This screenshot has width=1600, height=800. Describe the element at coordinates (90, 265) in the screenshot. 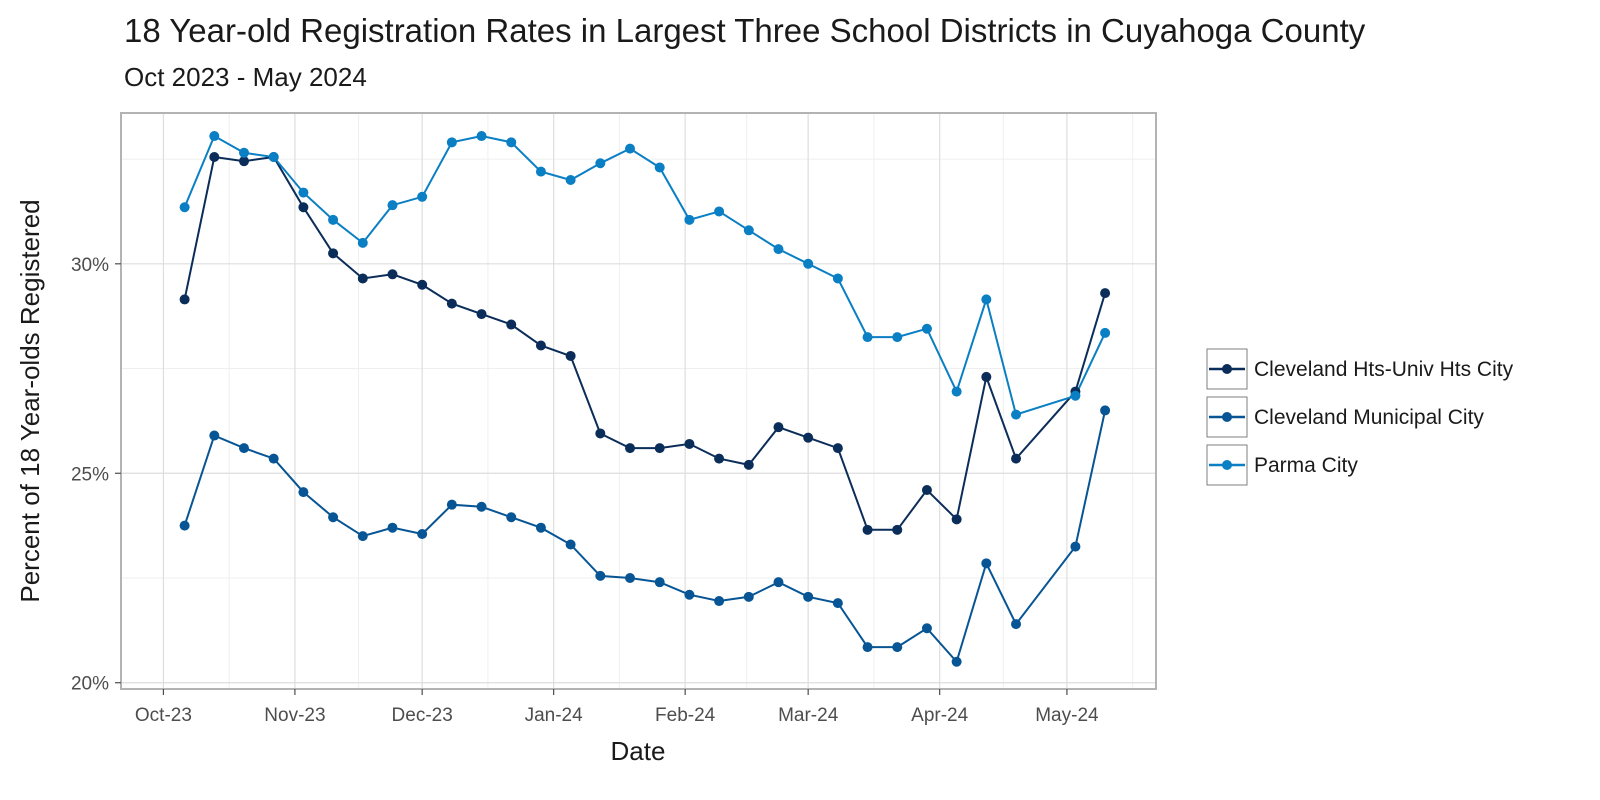

I see `y-tick-label: 30%` at that location.